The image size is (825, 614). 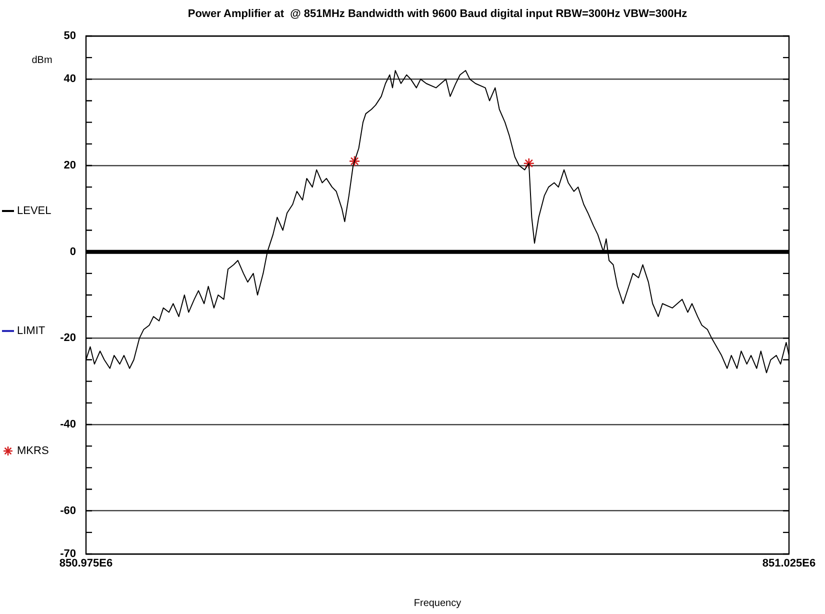 I want to click on chart-title: Power Amplifier at @ 851MHz Bandwidth with 9600 Baud digital input RBW=300Hz VBW=300Hz, so click(x=438, y=14).